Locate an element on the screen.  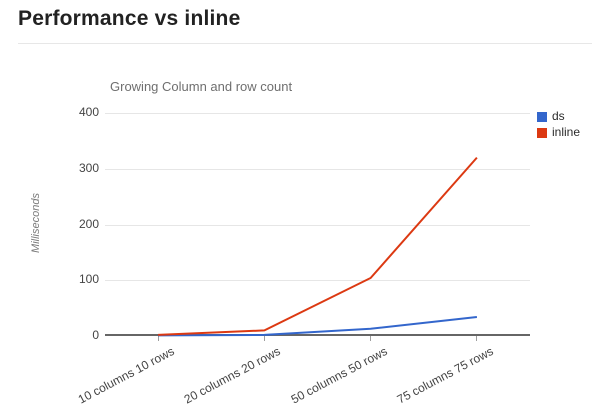
chart-title: Growing Column and row count is located at coordinates (201, 86).